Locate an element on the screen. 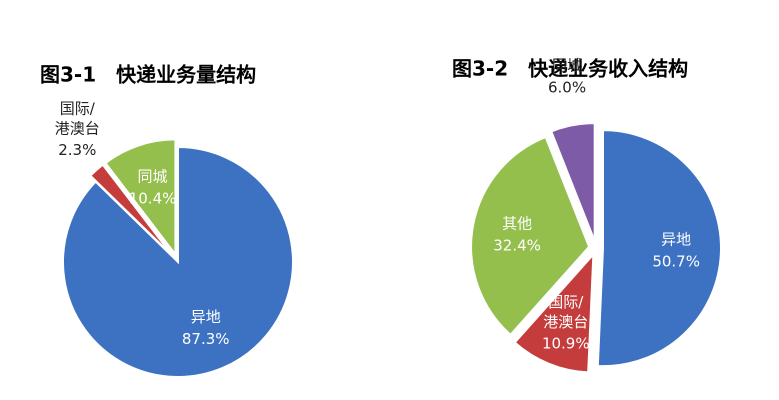 The image size is (779, 400). value-label: 10.9% is located at coordinates (566, 344).